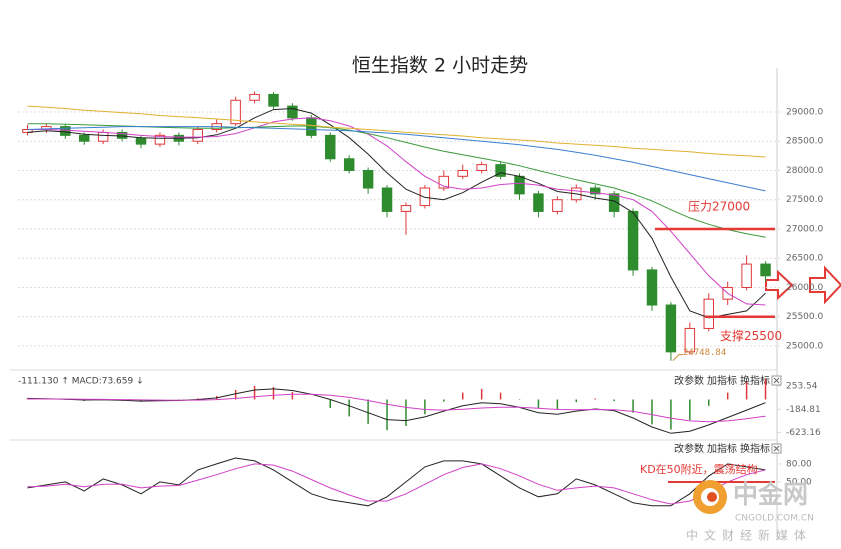 The width and height of the screenshot is (841, 549). I want to click on y-tick-label: -623.16, so click(803, 433).